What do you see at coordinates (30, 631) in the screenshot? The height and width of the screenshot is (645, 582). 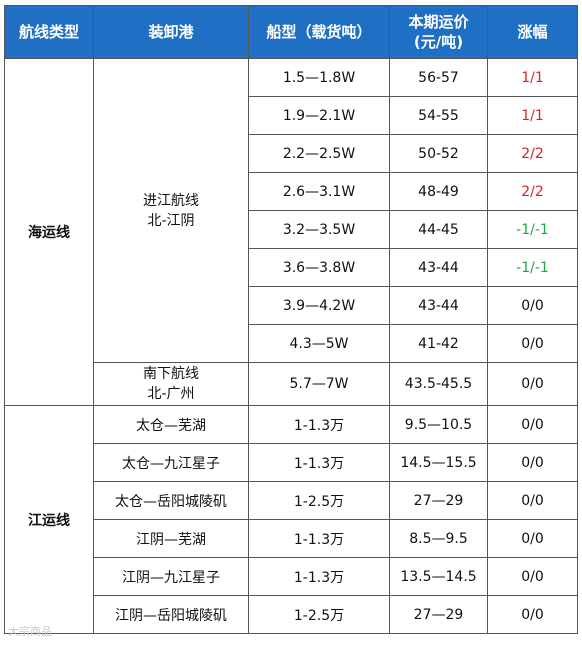 I see `watermark: 大宗商品` at bounding box center [30, 631].